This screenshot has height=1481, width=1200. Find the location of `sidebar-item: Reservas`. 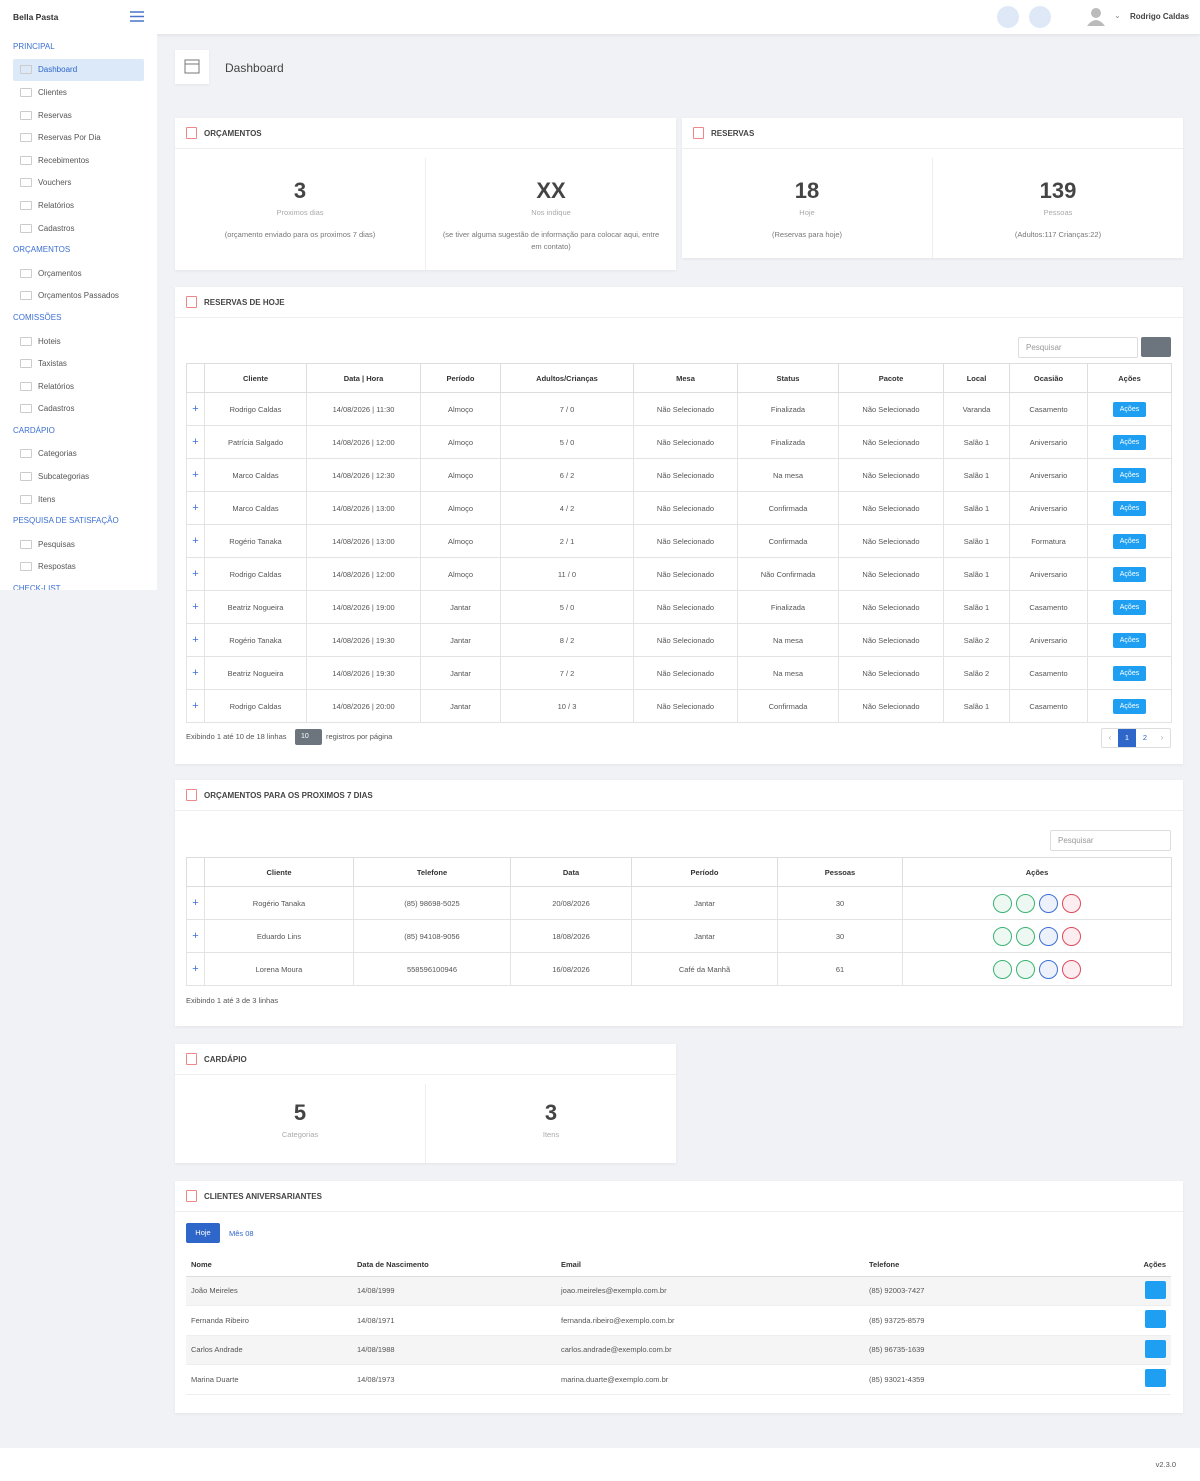

sidebar-item: Reservas is located at coordinates (78, 115).